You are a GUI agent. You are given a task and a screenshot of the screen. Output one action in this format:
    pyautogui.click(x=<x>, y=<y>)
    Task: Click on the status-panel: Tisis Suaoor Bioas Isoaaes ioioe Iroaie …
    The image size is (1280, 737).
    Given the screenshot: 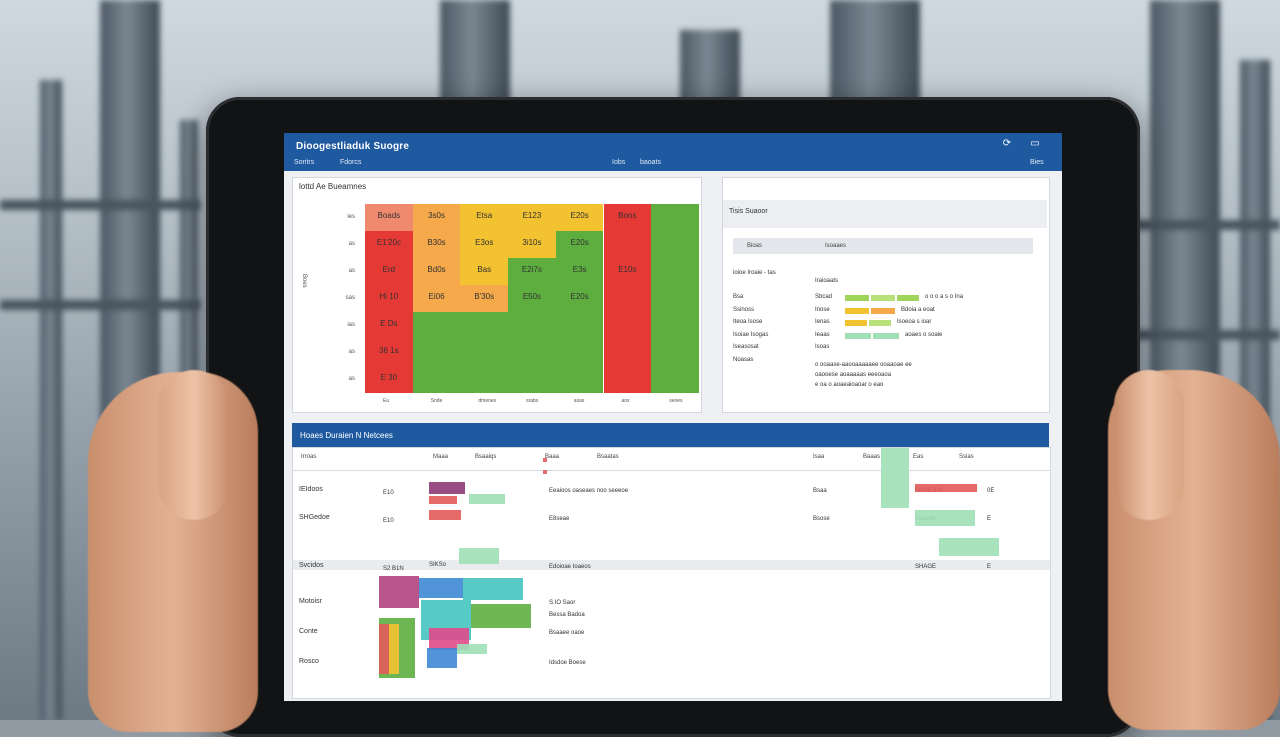 What is the action you would take?
    pyautogui.click(x=886, y=295)
    